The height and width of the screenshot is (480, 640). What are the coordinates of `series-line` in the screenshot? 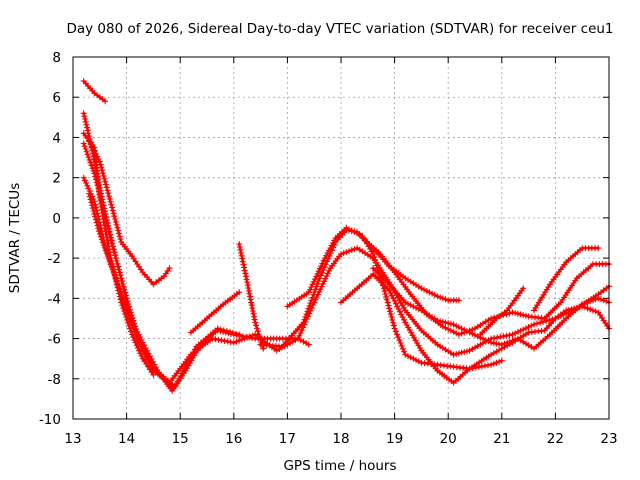 It's located at (164, 290).